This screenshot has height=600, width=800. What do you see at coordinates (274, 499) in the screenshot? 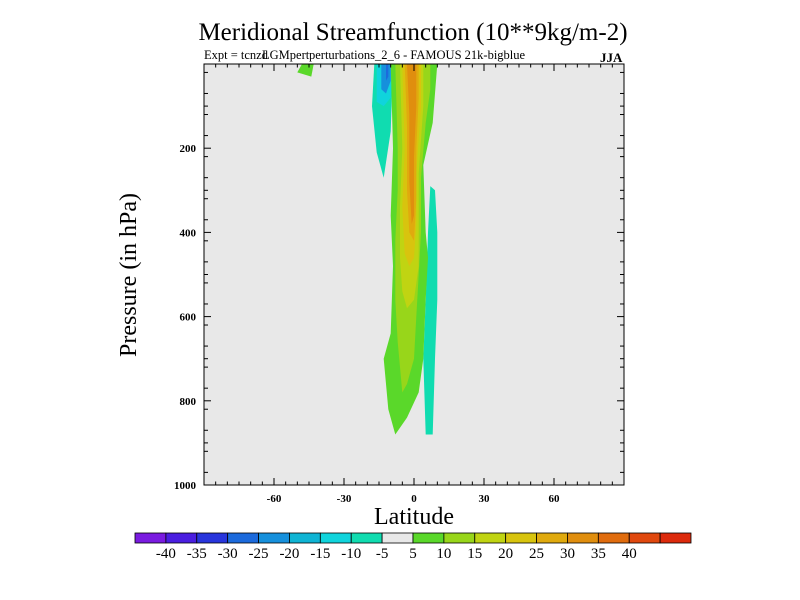
I see `x-tick-label: -60` at bounding box center [274, 499].